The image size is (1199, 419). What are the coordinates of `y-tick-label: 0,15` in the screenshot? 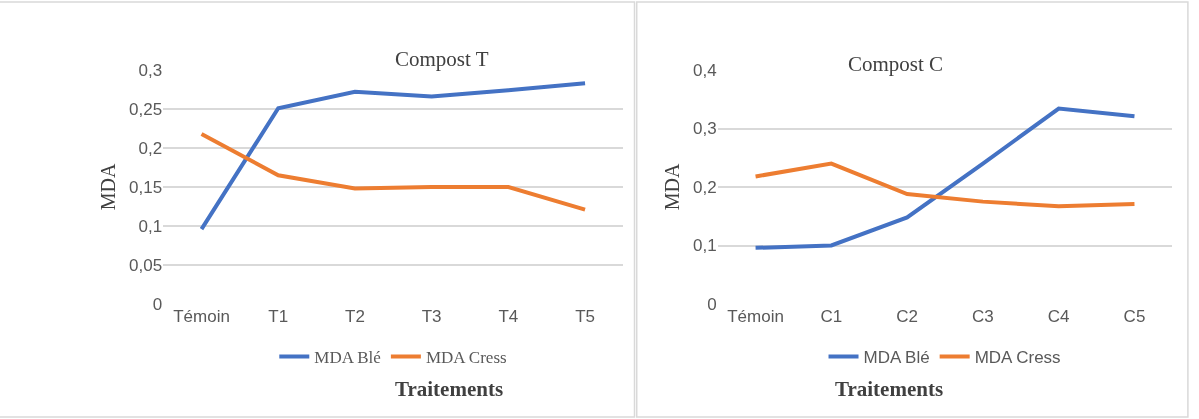 It's located at (146, 187).